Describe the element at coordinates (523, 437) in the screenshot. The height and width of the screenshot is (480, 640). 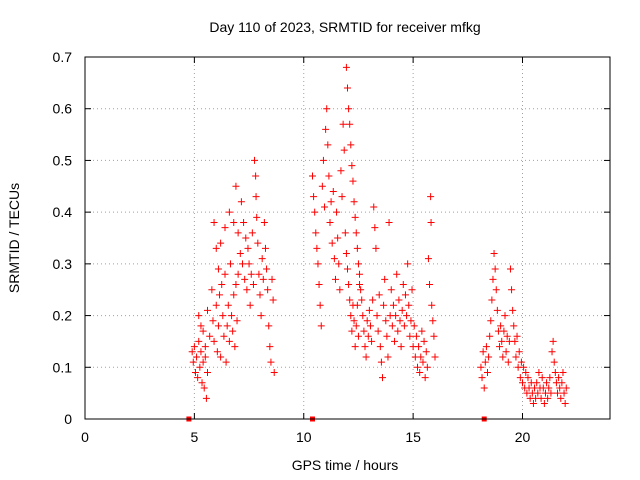
I see `x-tick-label: 20` at that location.